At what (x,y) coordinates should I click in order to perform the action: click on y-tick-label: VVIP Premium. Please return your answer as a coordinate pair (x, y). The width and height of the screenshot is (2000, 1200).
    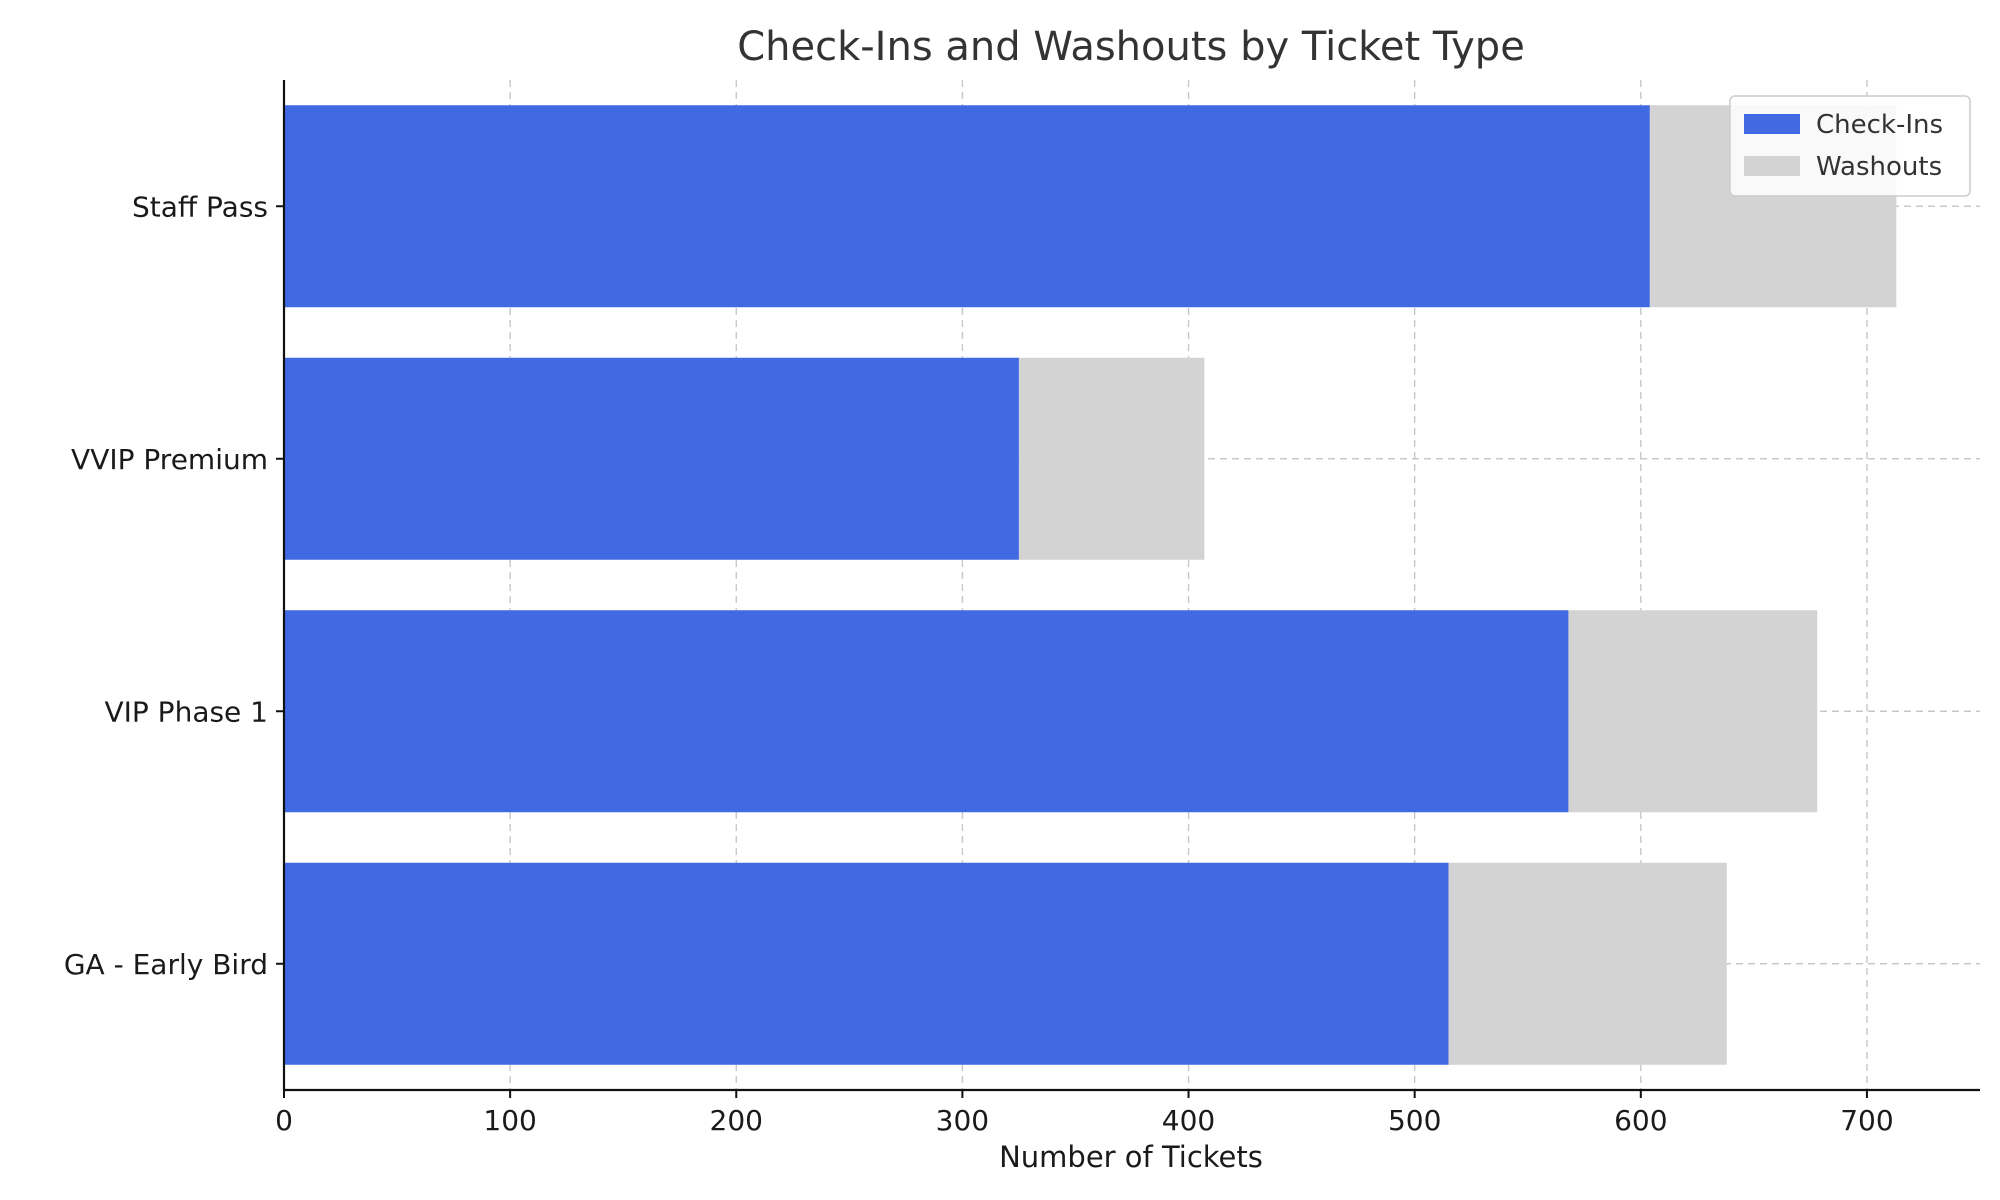
    Looking at the image, I should click on (169, 459).